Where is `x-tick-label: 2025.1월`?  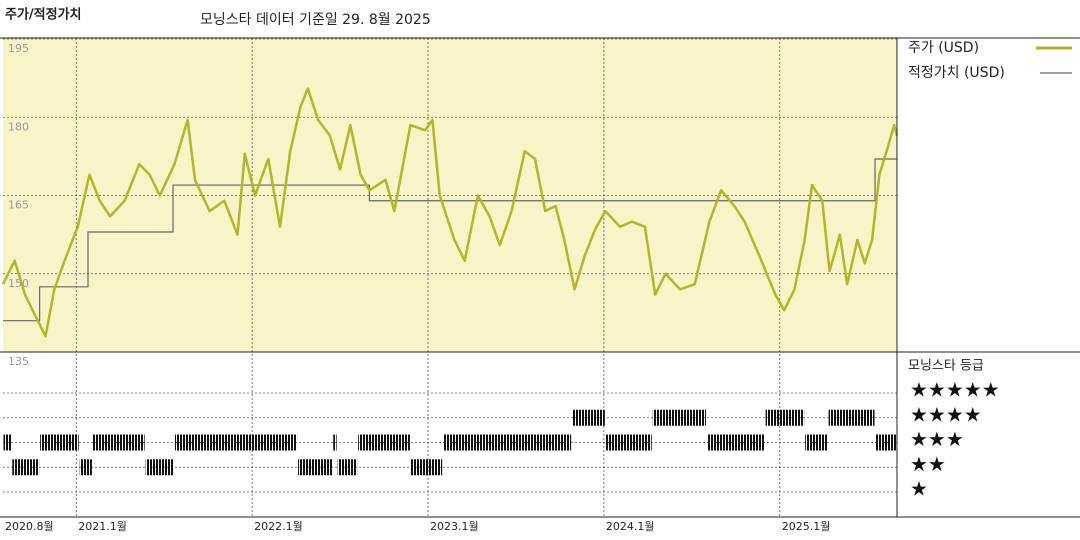 x-tick-label: 2025.1월 is located at coordinates (806, 526).